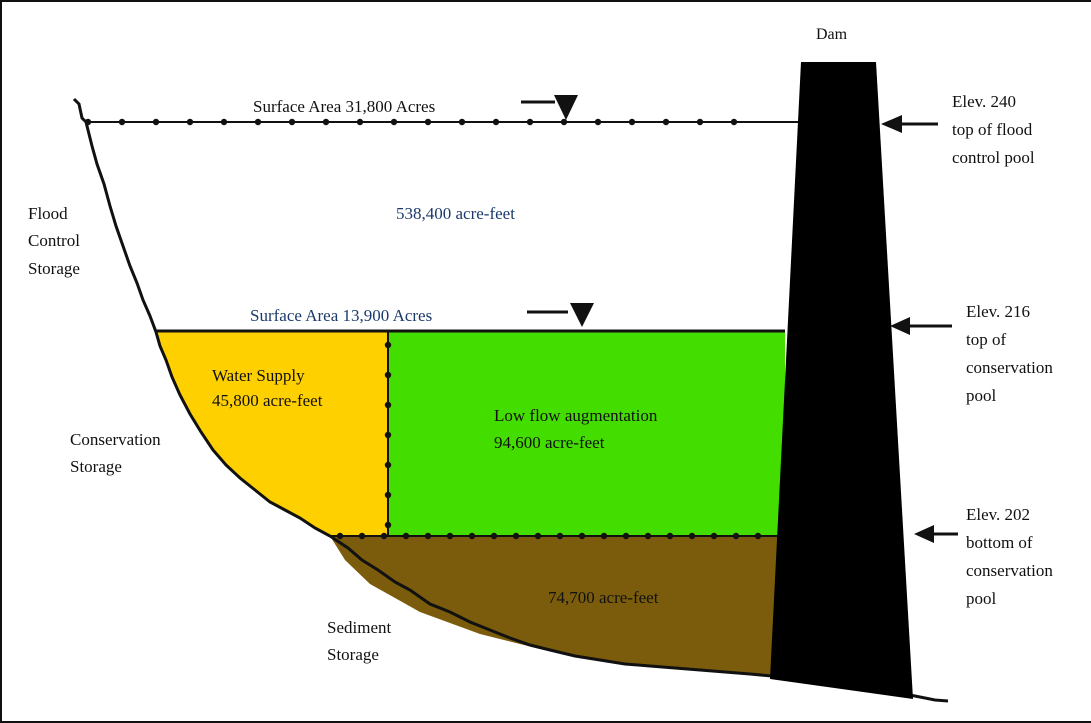 The image size is (1091, 723). Describe the element at coordinates (1009, 570) in the screenshot. I see `elev-202-line-3: conservation` at that location.